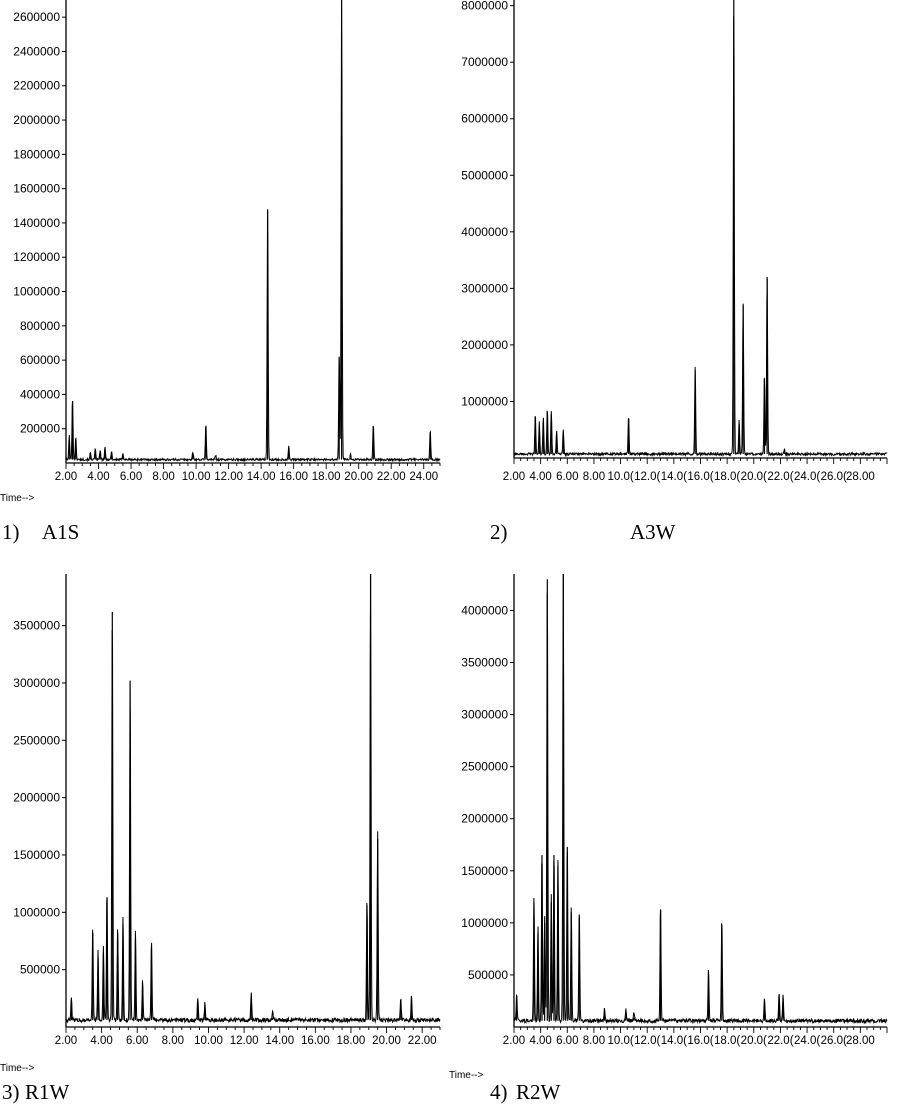 This screenshot has width=897, height=1105. I want to click on y-tick-label: 2600000, so click(36, 17).